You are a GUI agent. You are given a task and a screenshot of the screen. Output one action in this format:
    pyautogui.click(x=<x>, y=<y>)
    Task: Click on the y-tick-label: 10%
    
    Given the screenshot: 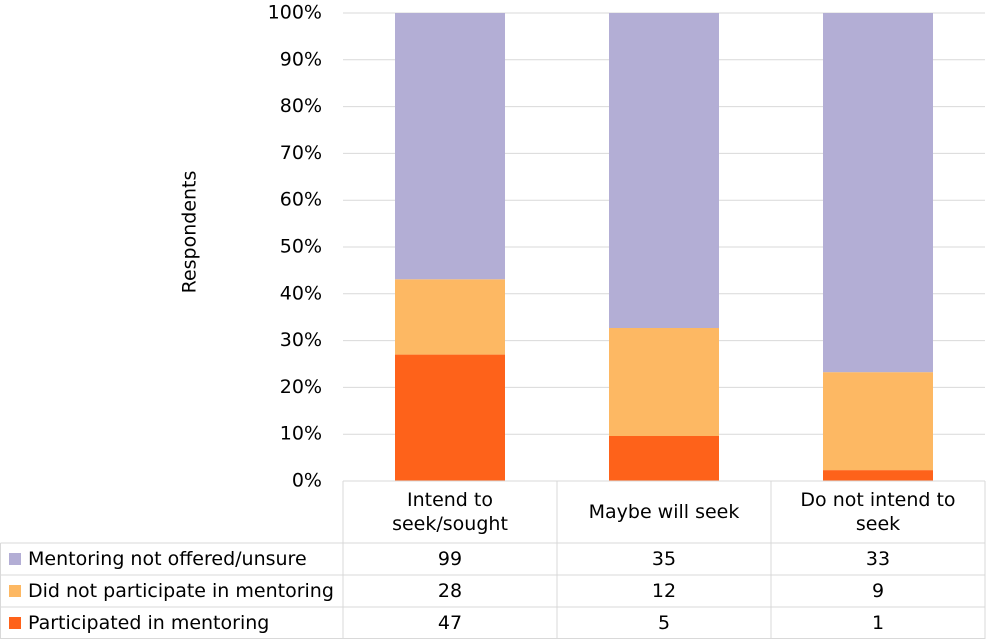 What is the action you would take?
    pyautogui.click(x=301, y=434)
    